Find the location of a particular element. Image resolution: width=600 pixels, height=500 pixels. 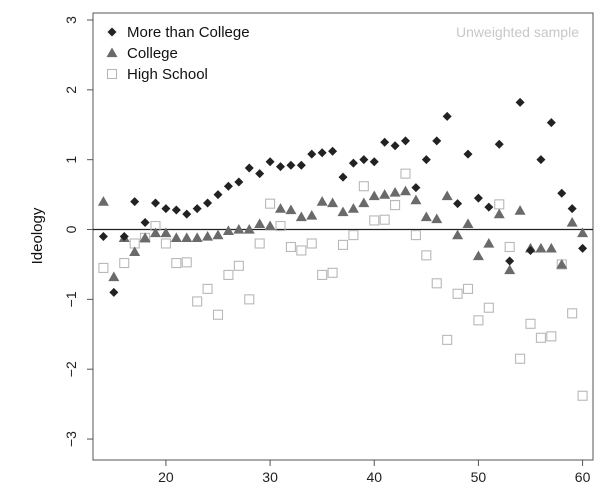

y-tick-label: 0 is located at coordinates (71, 229).